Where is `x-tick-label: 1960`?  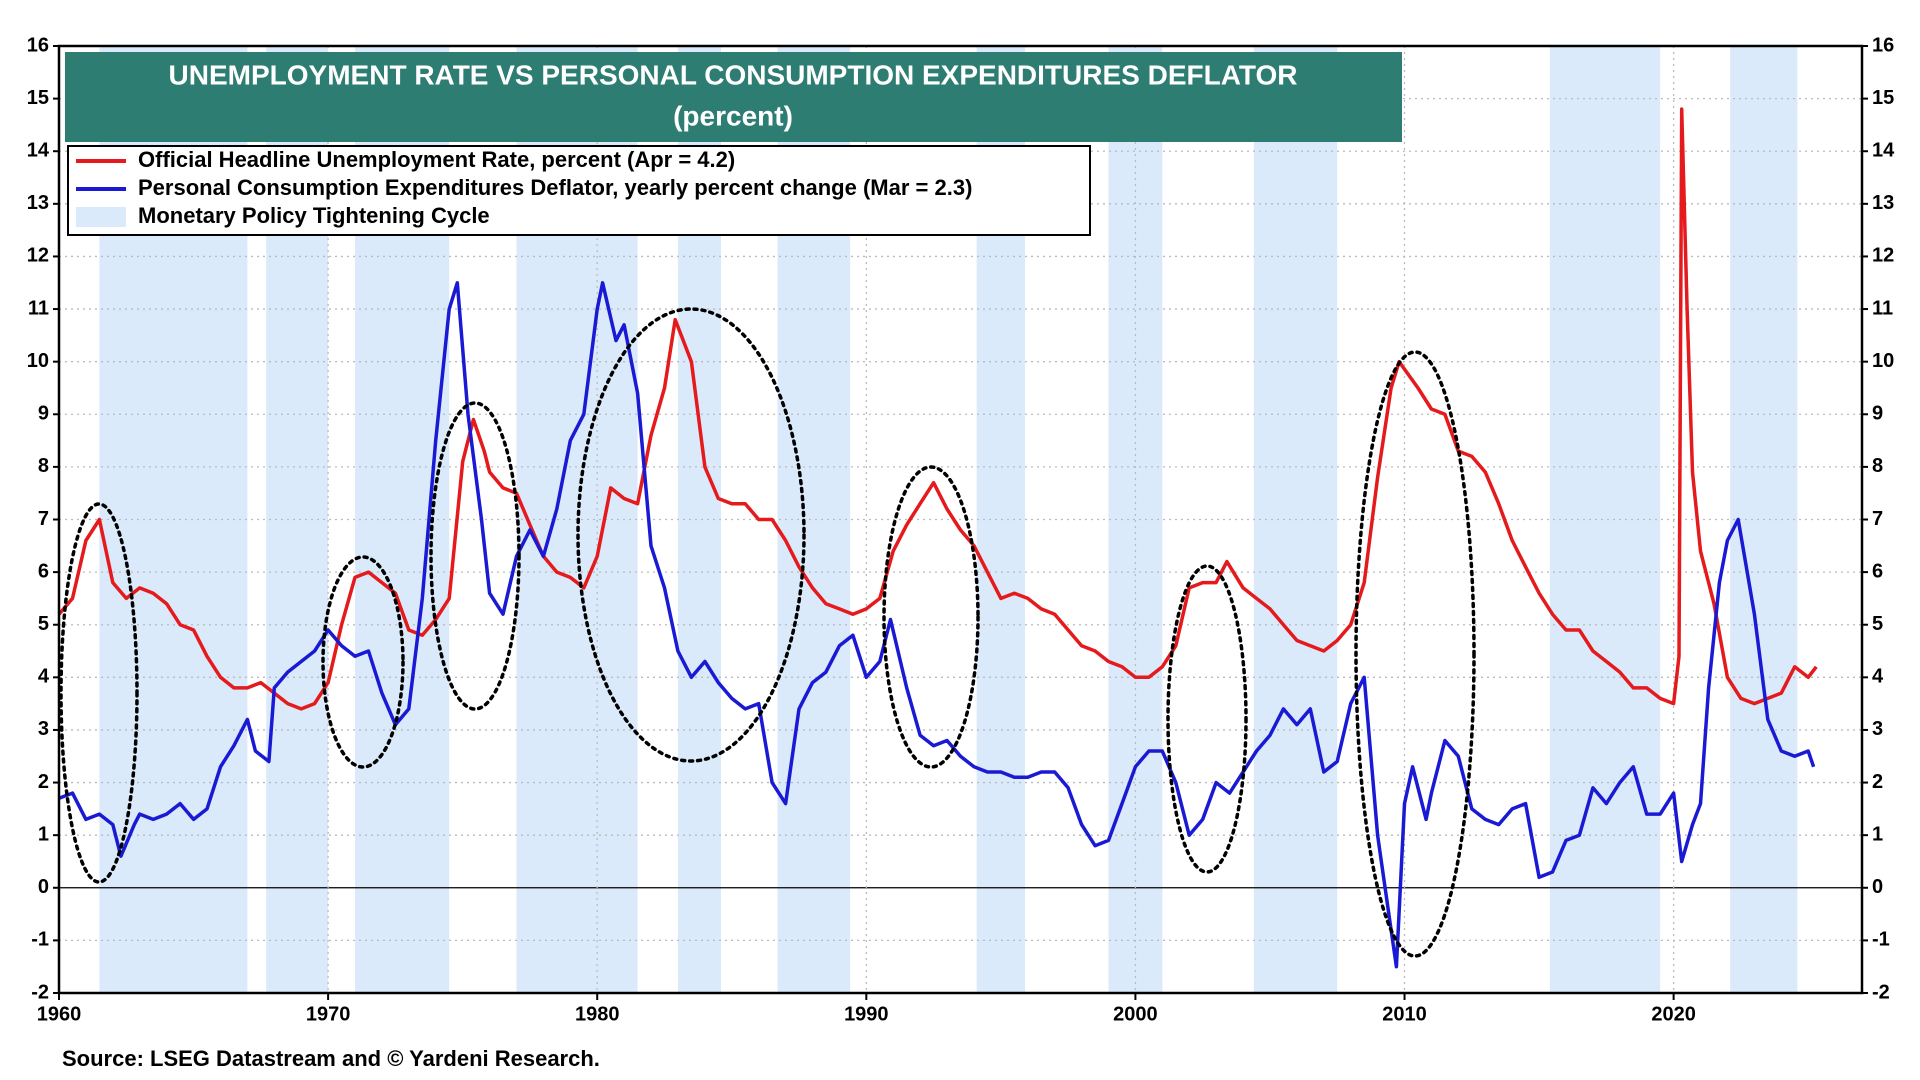 x-tick-label: 1960 is located at coordinates (59, 1014).